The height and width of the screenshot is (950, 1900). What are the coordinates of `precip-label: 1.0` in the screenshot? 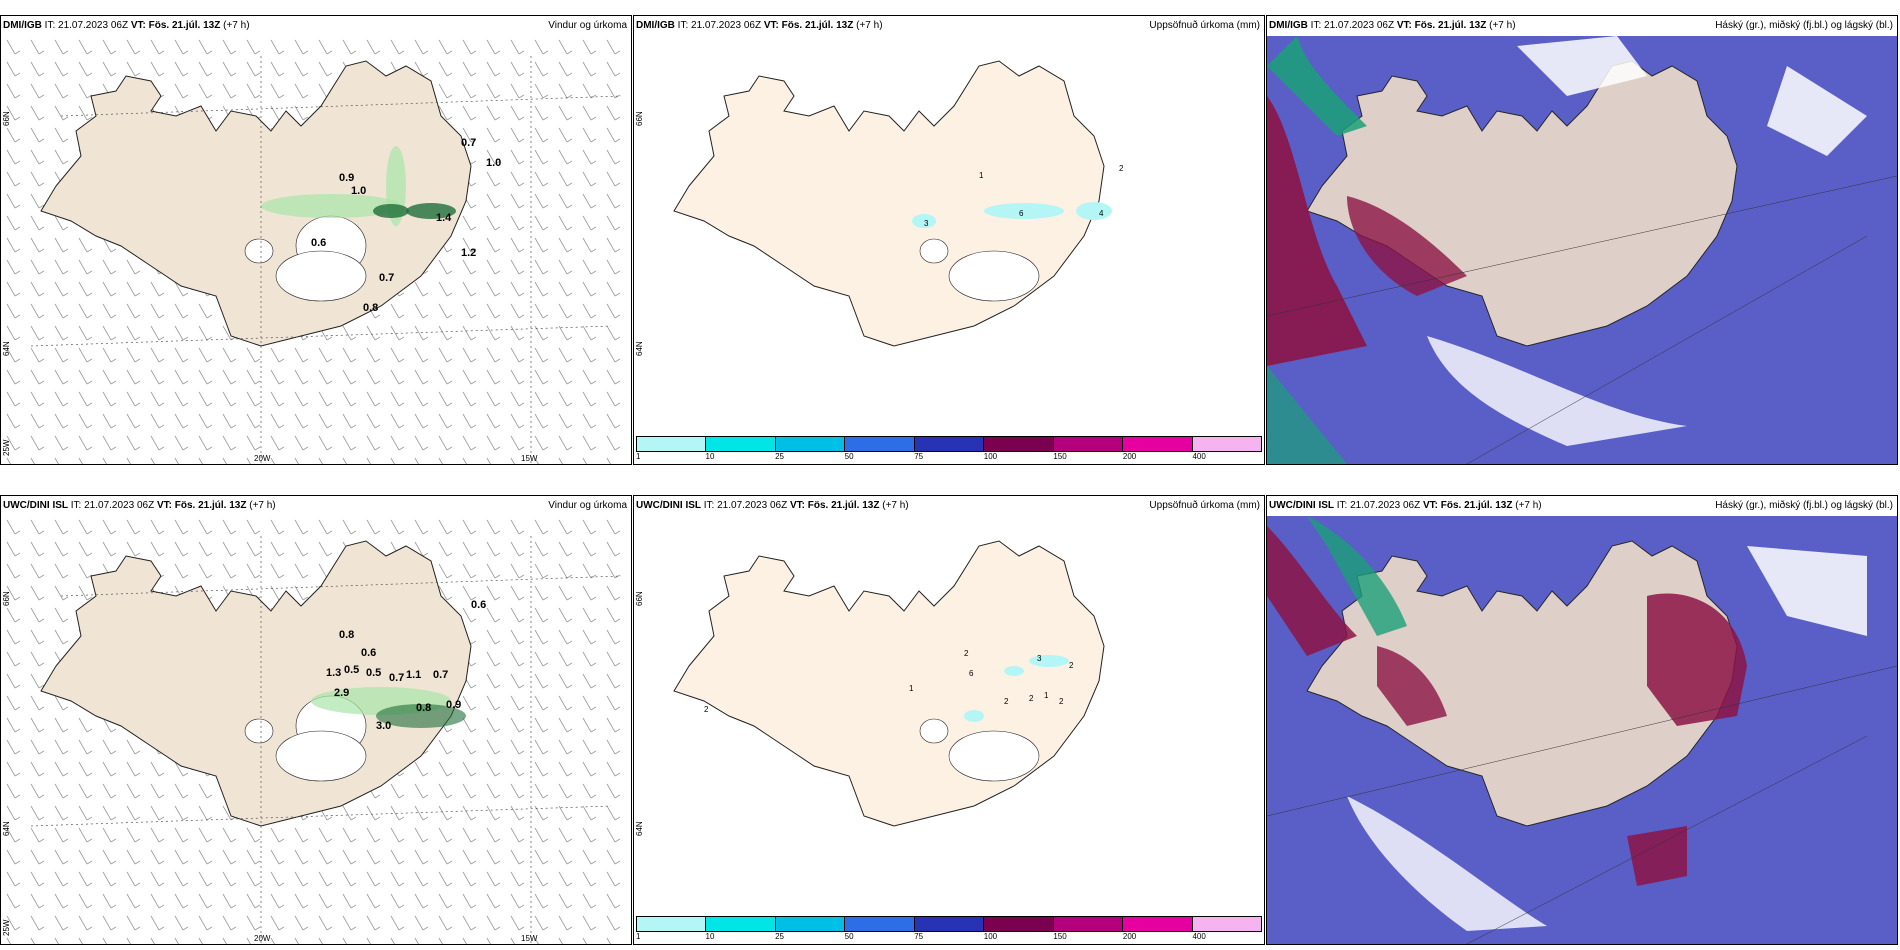 It's located at (358, 191).